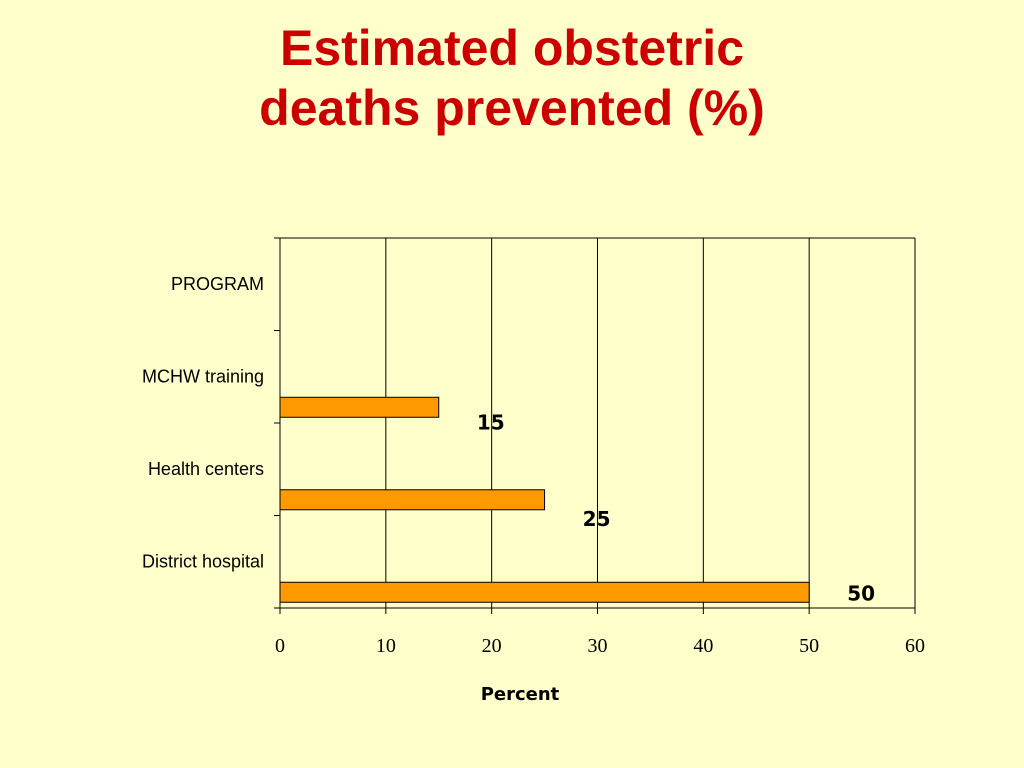 The height and width of the screenshot is (768, 1024). Describe the element at coordinates (809, 646) in the screenshot. I see `x-tick-label: 50` at that location.